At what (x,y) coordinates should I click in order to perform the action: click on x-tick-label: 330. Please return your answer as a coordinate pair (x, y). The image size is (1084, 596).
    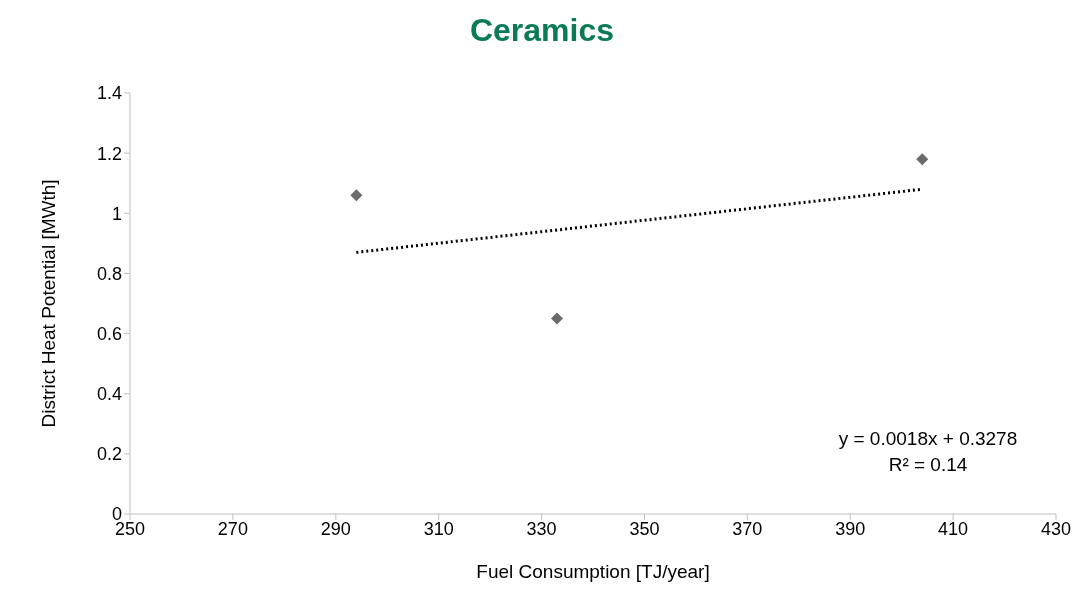
    Looking at the image, I should click on (541, 528).